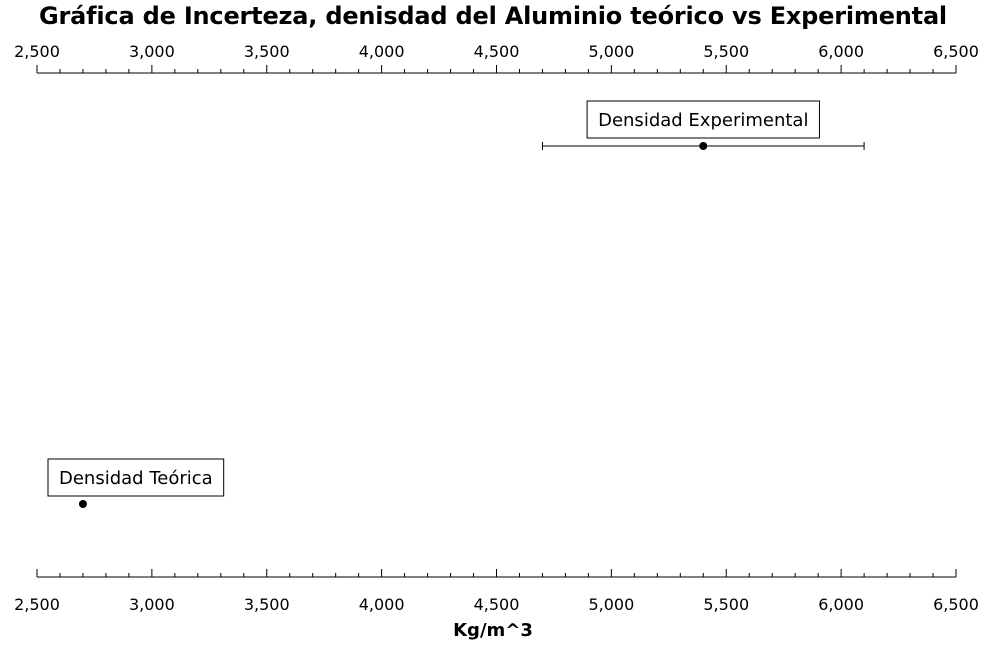  What do you see at coordinates (497, 51) in the screenshot?
I see `top-tick-label: 4,500` at bounding box center [497, 51].